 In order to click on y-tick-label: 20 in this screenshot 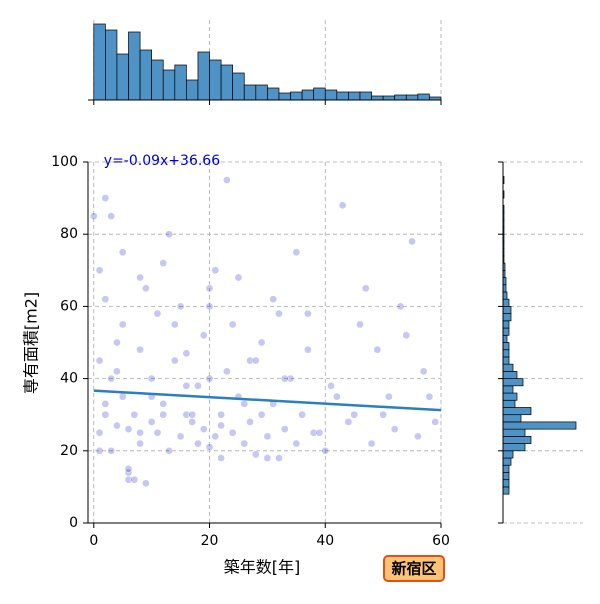, I will do `click(69, 451)`.